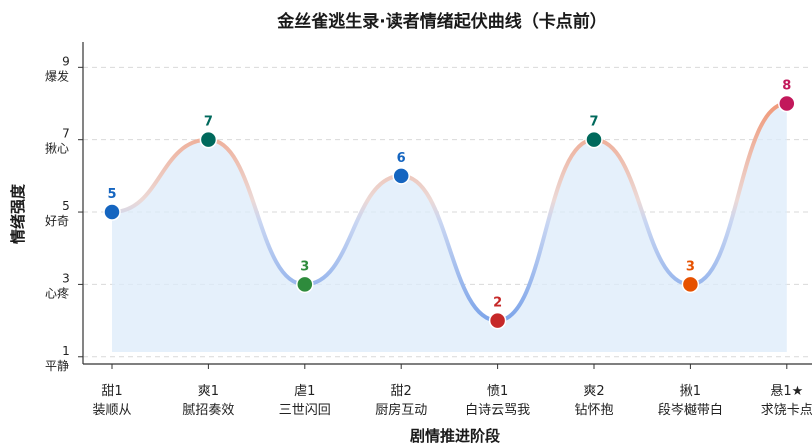 The width and height of the screenshot is (812, 445). Describe the element at coordinates (111, 194) in the screenshot. I see `data-value-label: 5` at that location.